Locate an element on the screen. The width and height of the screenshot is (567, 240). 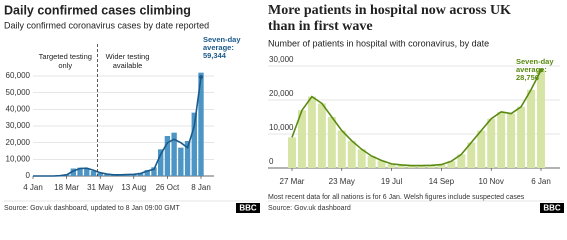
chart-title: than in first wave is located at coordinates (320, 26).